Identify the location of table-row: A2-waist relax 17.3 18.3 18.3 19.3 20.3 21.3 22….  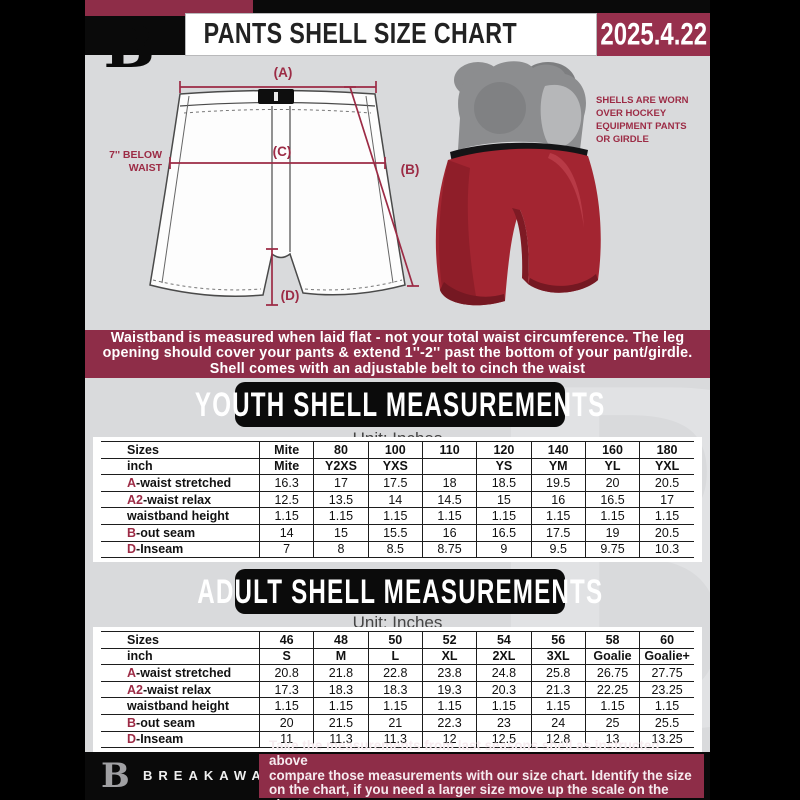
(397, 689).